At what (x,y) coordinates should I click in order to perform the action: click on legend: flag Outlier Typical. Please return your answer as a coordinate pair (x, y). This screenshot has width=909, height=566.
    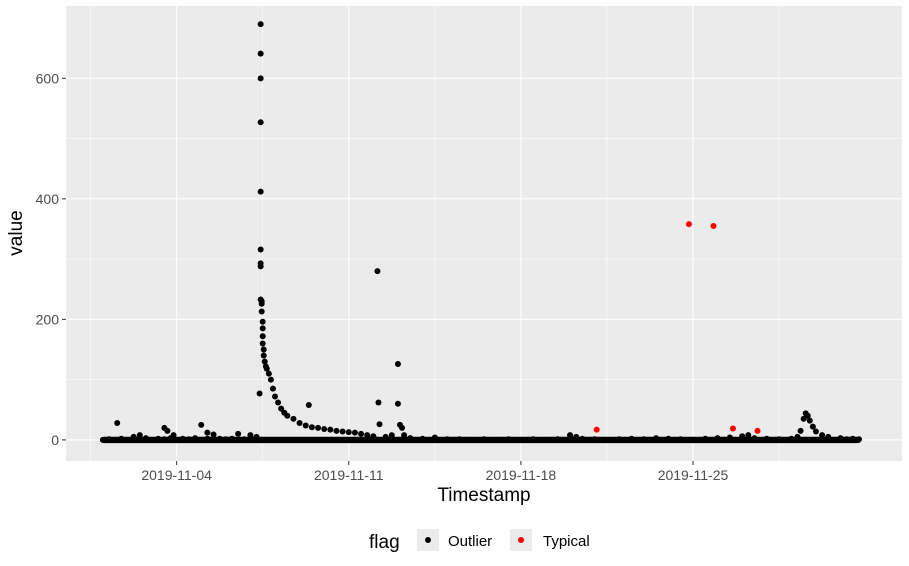
    Looking at the image, I should click on (479, 541).